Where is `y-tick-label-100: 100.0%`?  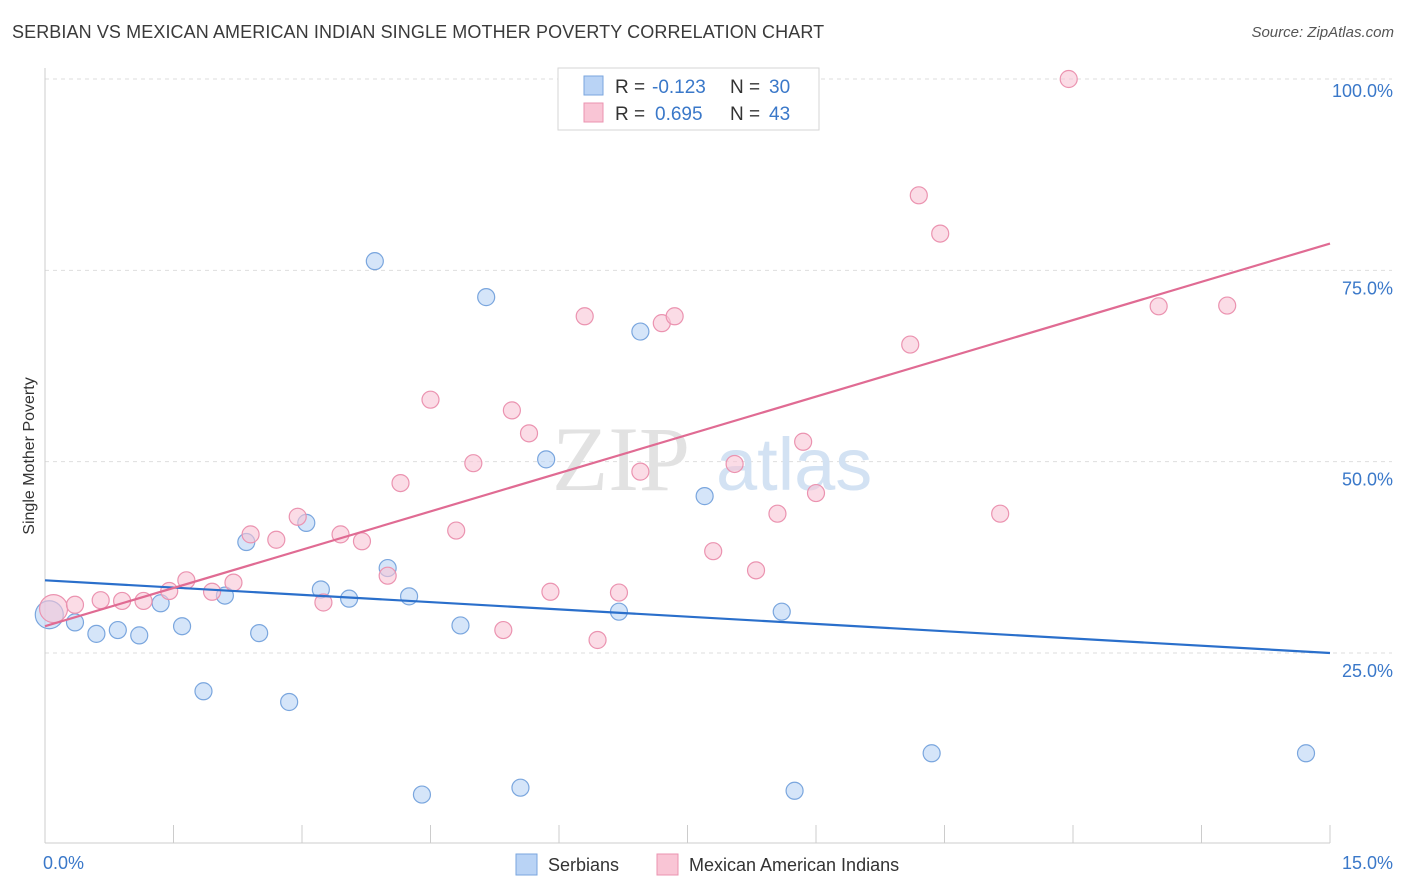 y-tick-label-100: 100.0% is located at coordinates (1362, 91).